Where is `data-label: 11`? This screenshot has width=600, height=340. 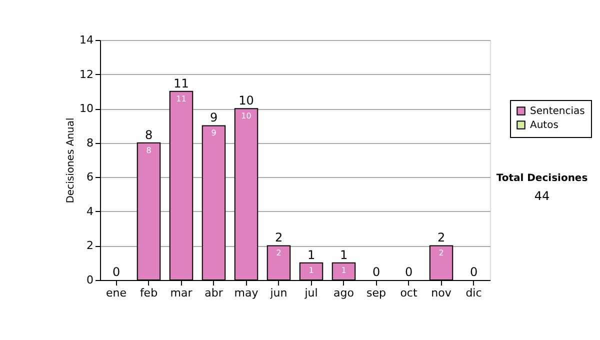
data-label: 11 is located at coordinates (181, 99).